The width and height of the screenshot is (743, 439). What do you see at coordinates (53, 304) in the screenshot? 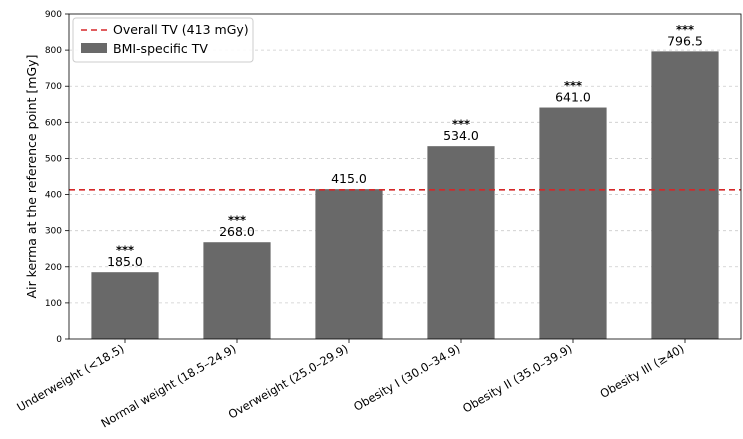
I see `y-tick-label-1: 100` at bounding box center [53, 304].